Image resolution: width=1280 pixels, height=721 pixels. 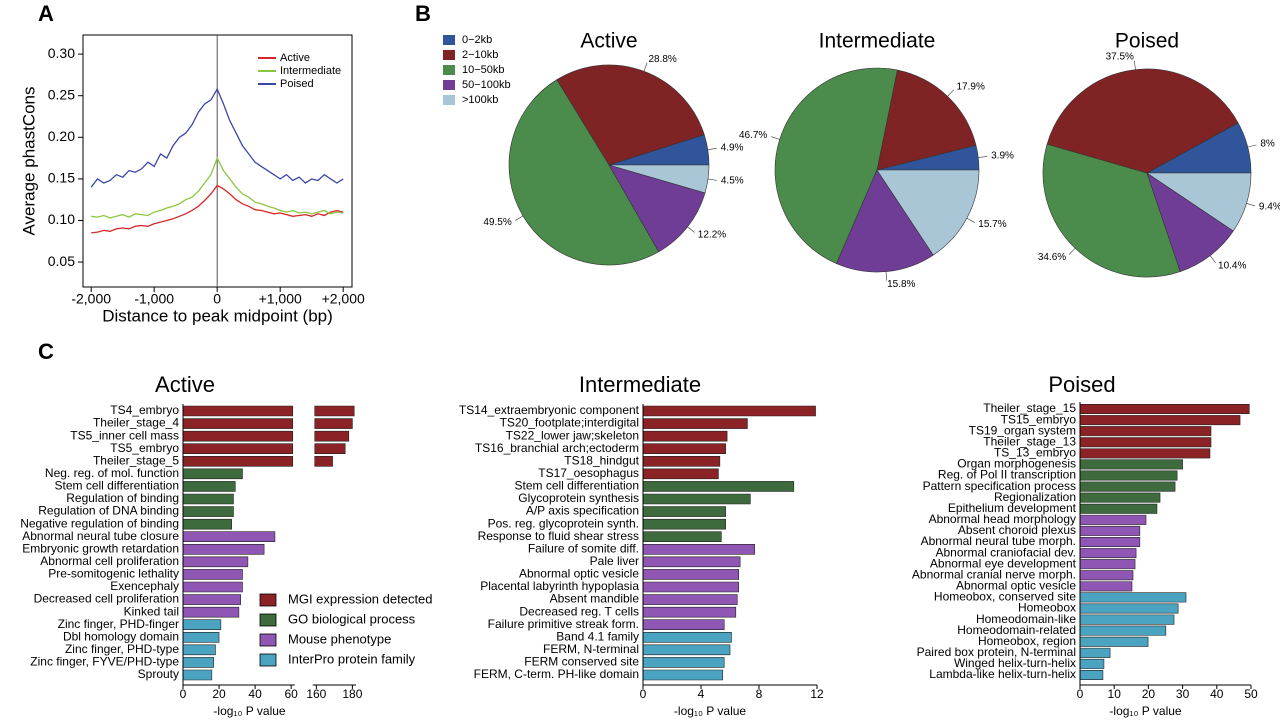 What do you see at coordinates (477, 40) in the screenshot?
I see `legend-label: 0−2kb` at bounding box center [477, 40].